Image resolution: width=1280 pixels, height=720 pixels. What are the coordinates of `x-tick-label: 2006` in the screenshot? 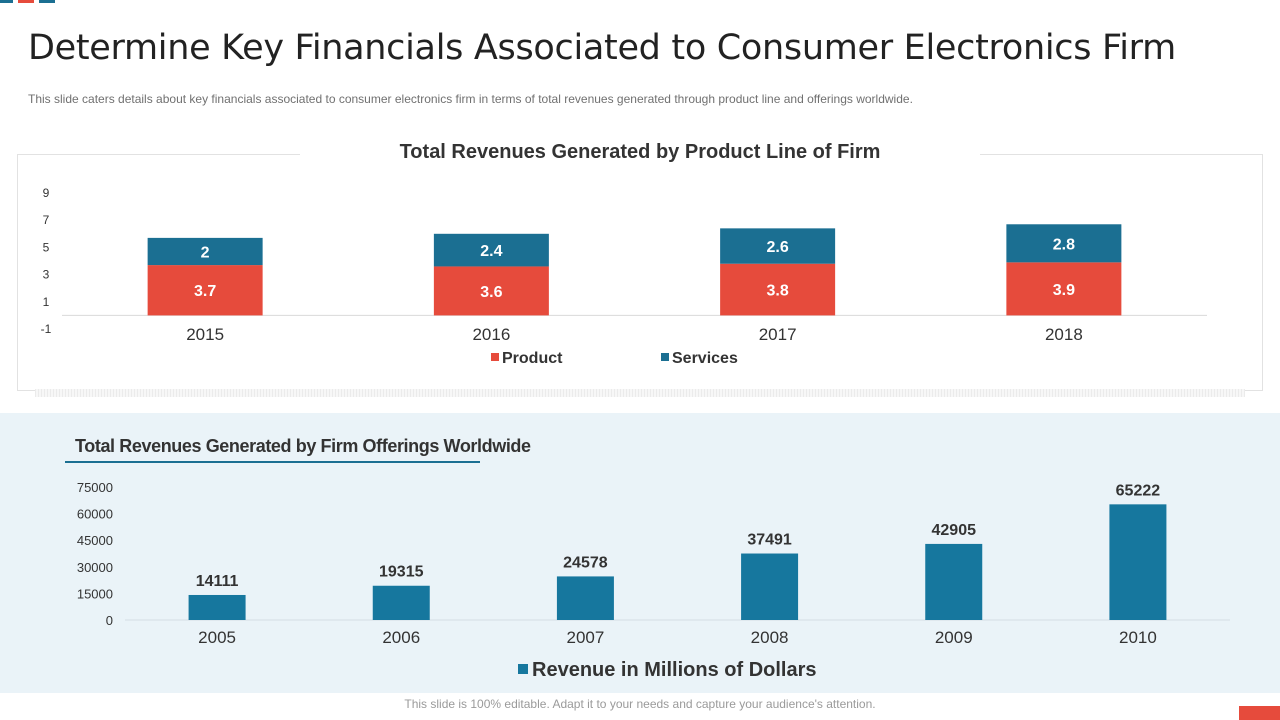 It's located at (401, 637).